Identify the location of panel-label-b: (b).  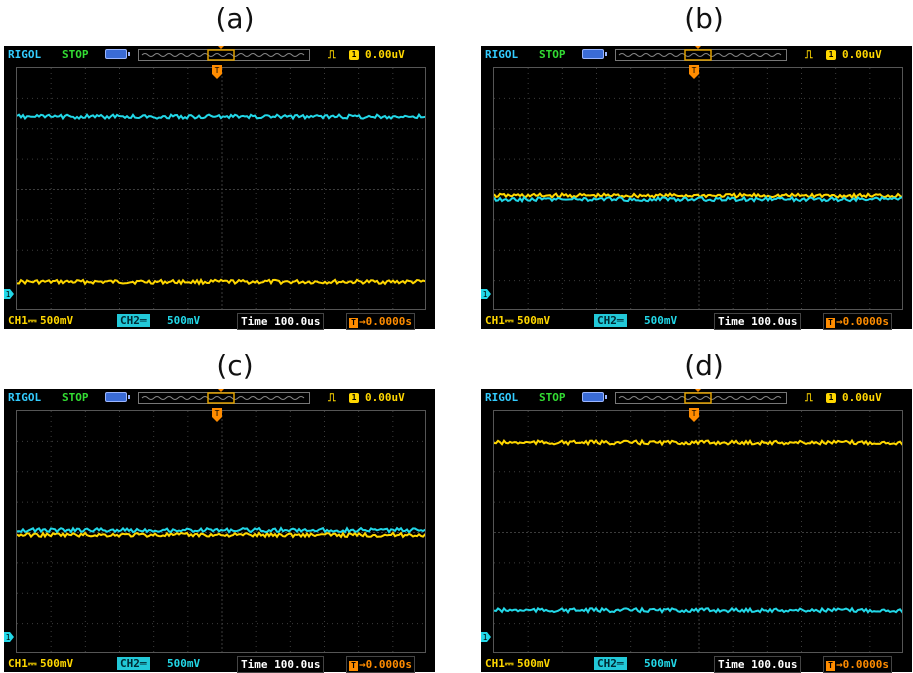
(704, 18).